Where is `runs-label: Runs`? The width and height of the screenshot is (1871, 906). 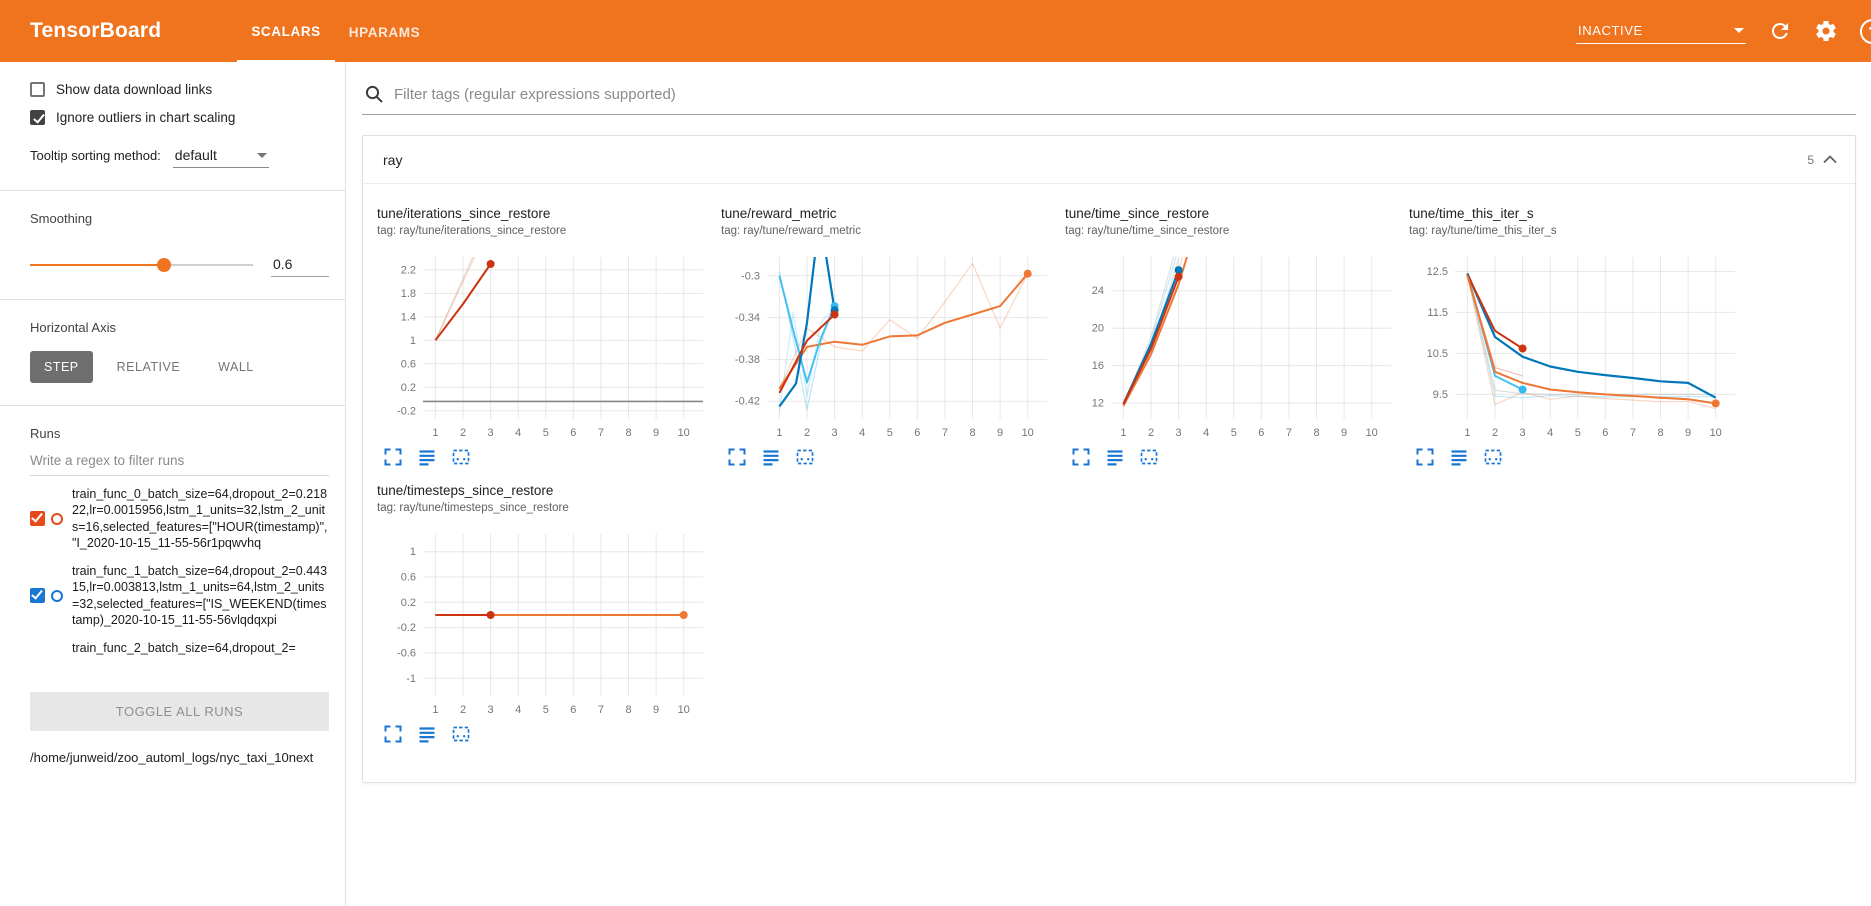
runs-label: Runs is located at coordinates (45, 433).